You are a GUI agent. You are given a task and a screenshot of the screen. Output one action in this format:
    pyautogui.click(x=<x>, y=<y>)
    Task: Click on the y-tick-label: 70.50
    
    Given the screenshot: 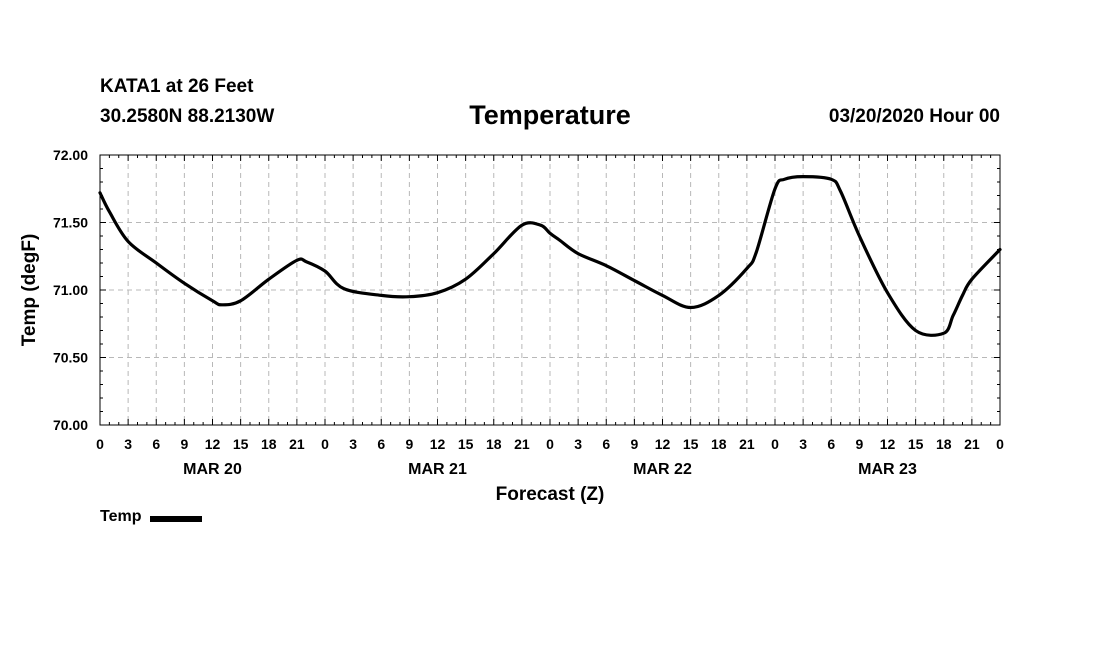 What is the action you would take?
    pyautogui.click(x=70, y=358)
    